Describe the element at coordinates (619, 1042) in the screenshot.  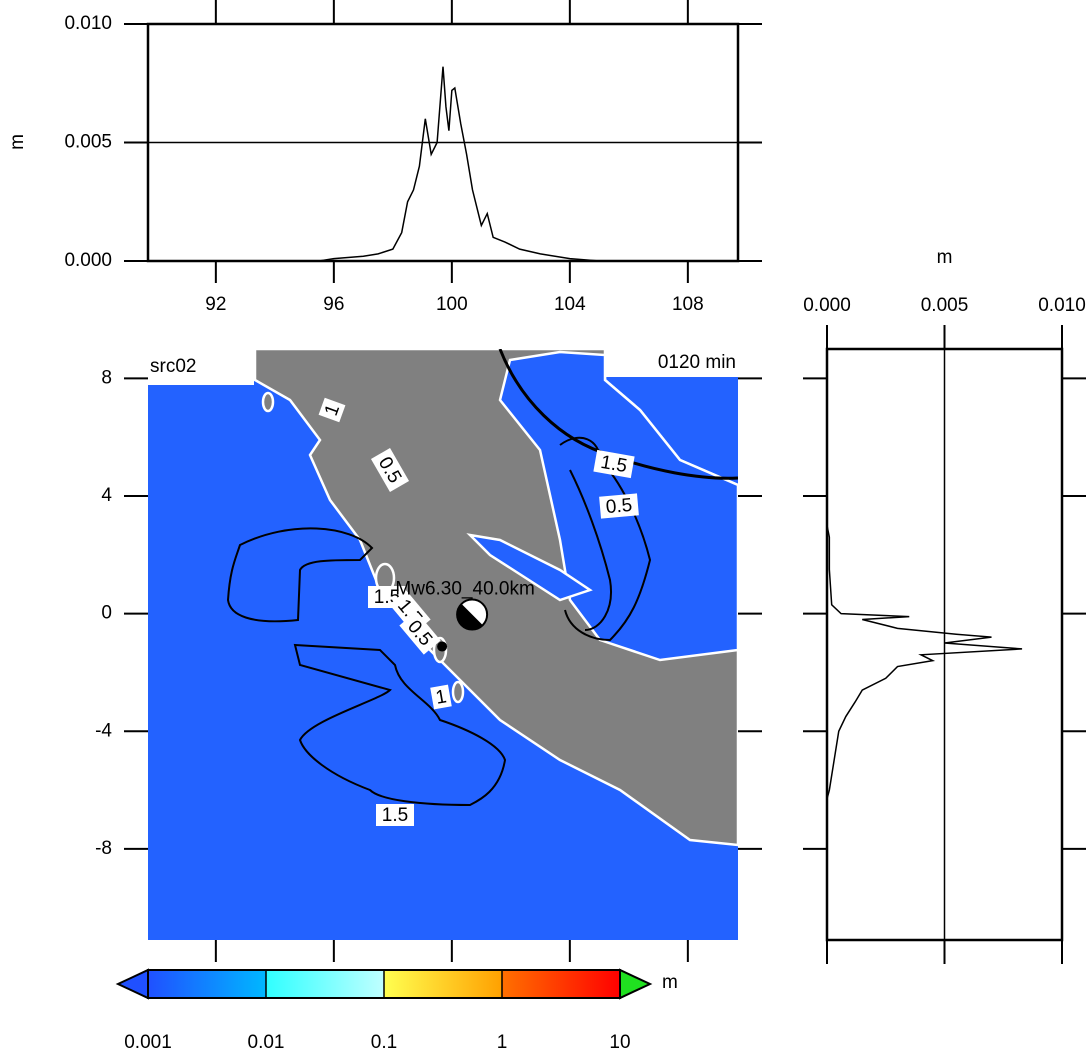
I see `colorbar-label: 10` at that location.